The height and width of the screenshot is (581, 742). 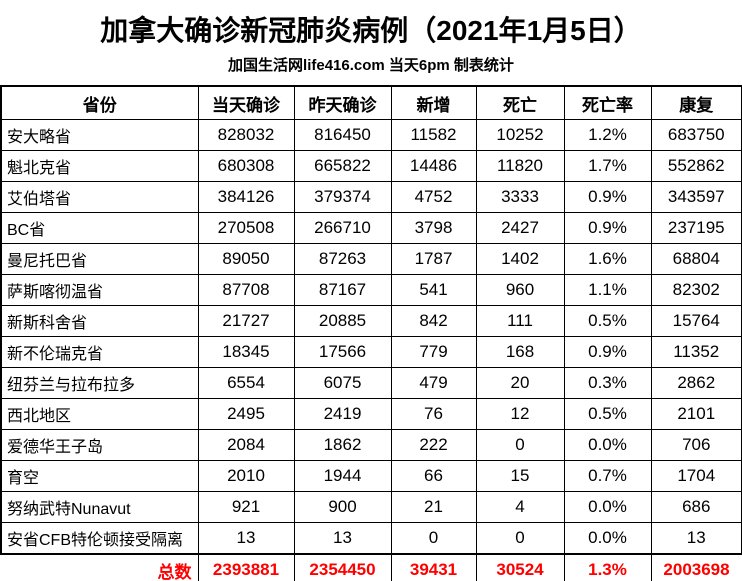 I want to click on cell-recovered: 1704, so click(x=696, y=476).